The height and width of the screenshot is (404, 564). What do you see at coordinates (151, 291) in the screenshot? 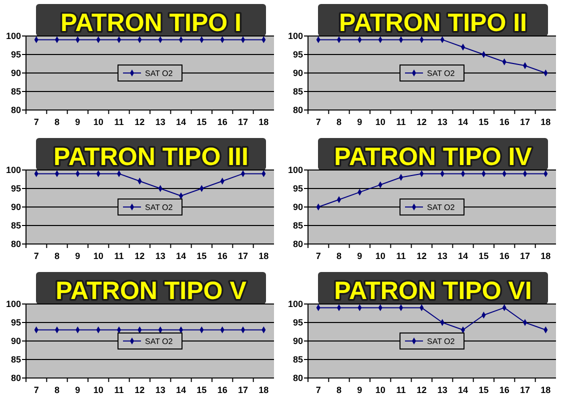
I see `chart-title: PATRON TIPO V` at bounding box center [151, 291].